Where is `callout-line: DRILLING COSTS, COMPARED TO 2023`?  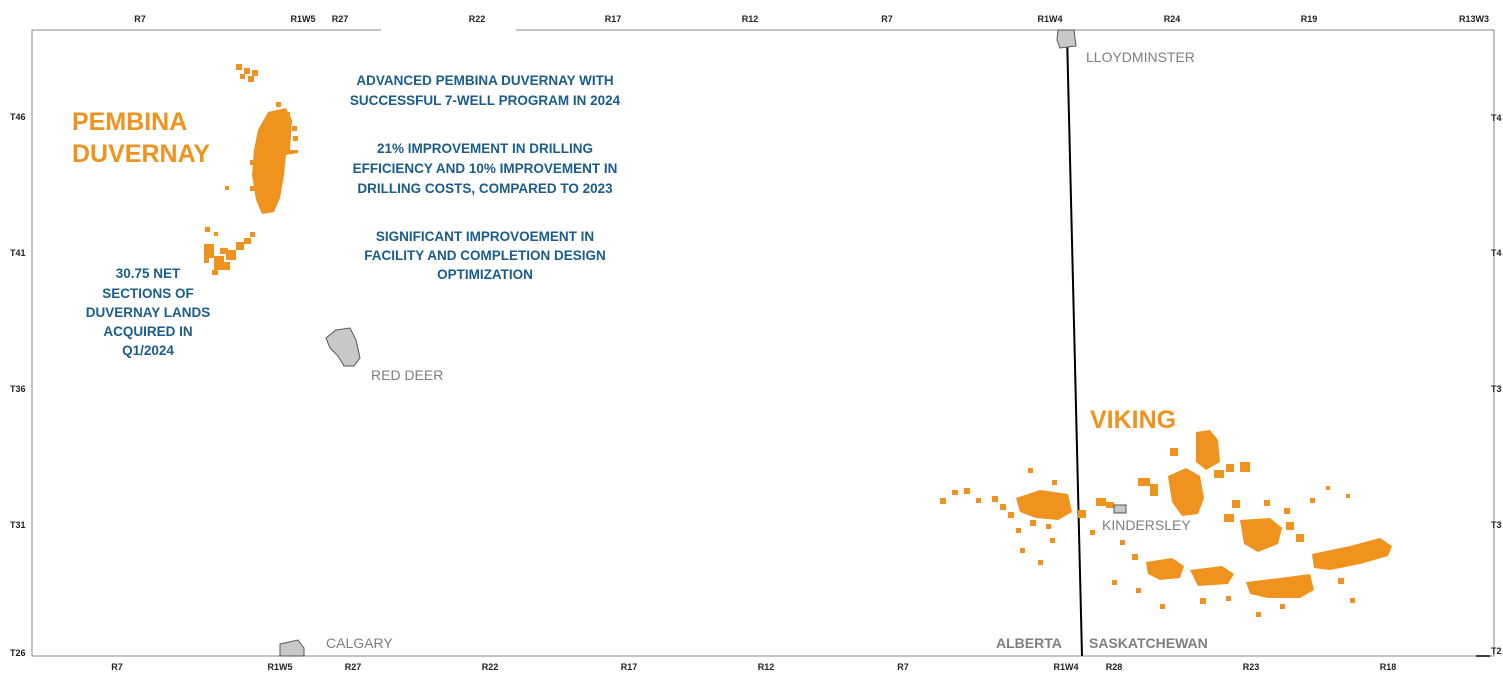 callout-line: DRILLING COSTS, COMPARED TO 2023 is located at coordinates (485, 188).